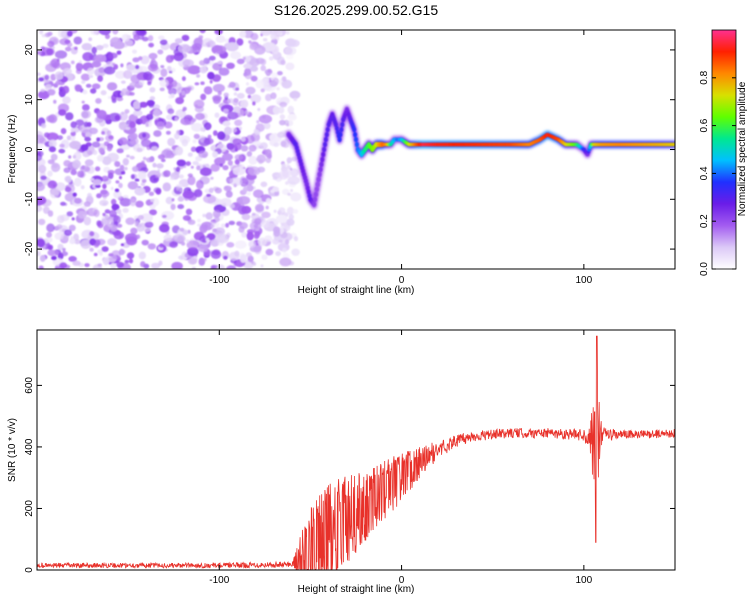  Describe the element at coordinates (29, 570) in the screenshot. I see `y-tick-label: 0` at that location.